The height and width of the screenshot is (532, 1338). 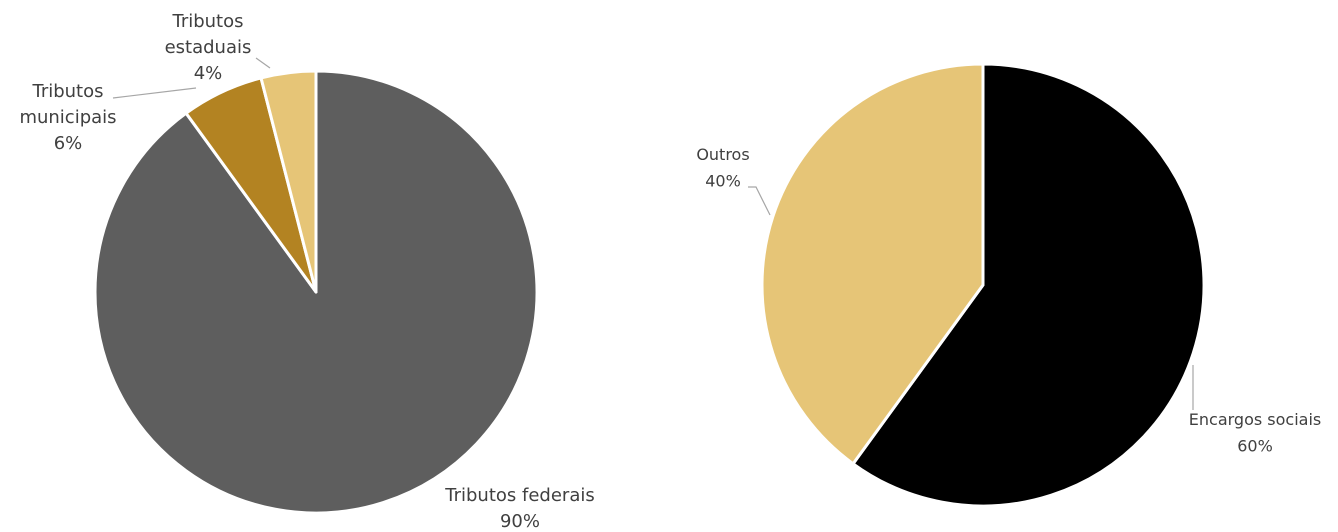 I want to click on category-label: Outros, so click(x=722, y=154).